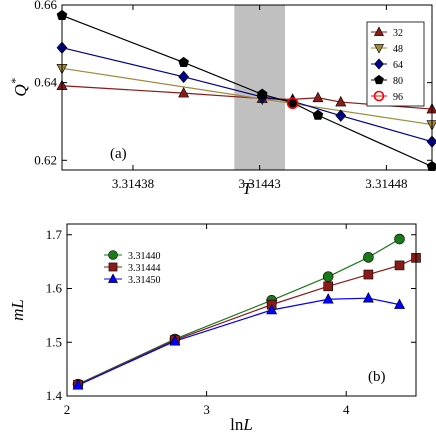  What do you see at coordinates (346, 409) in the screenshot?
I see `panel-b-x-tick-label: 4` at bounding box center [346, 409].